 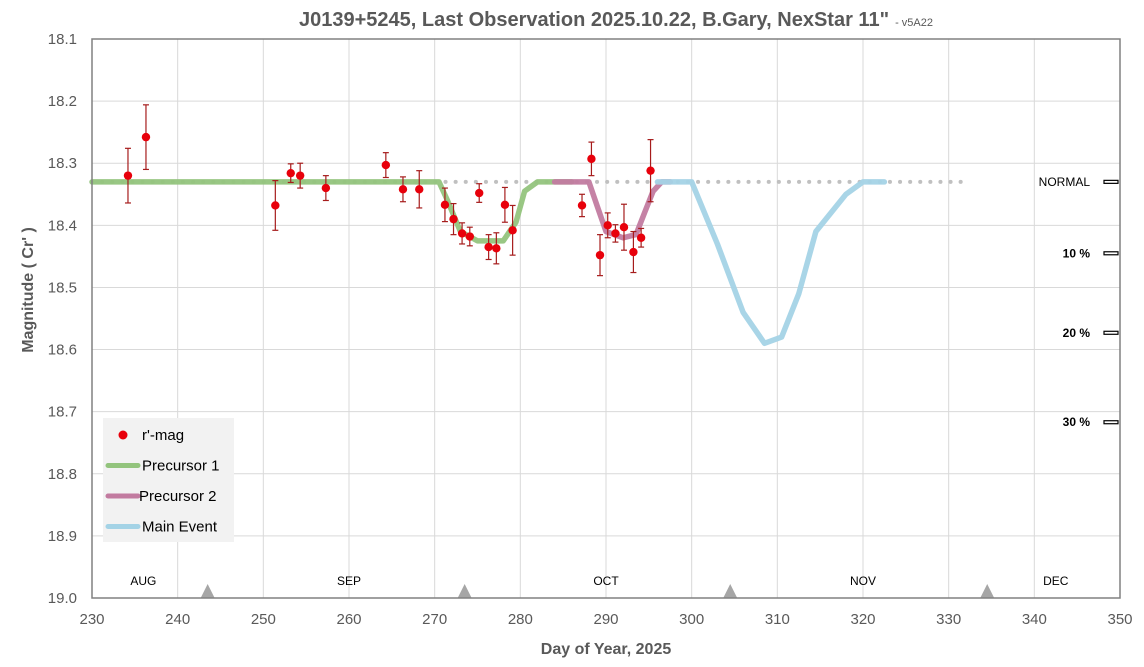 I want to click on month-label: AUG, so click(x=143, y=581).